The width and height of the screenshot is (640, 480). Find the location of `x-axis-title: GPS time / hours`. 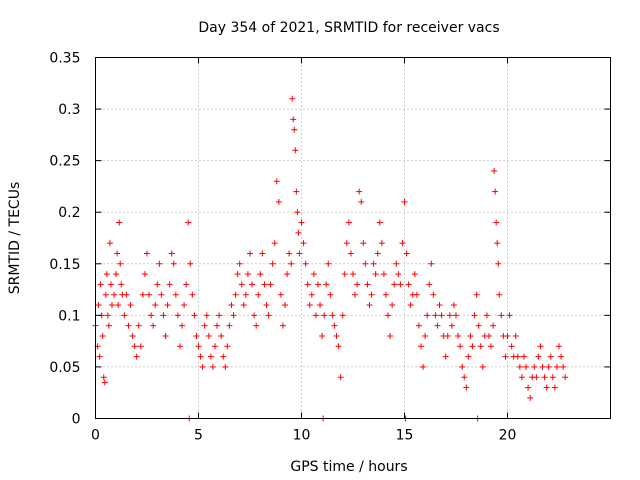

x-axis-title: GPS time / hours is located at coordinates (348, 467).